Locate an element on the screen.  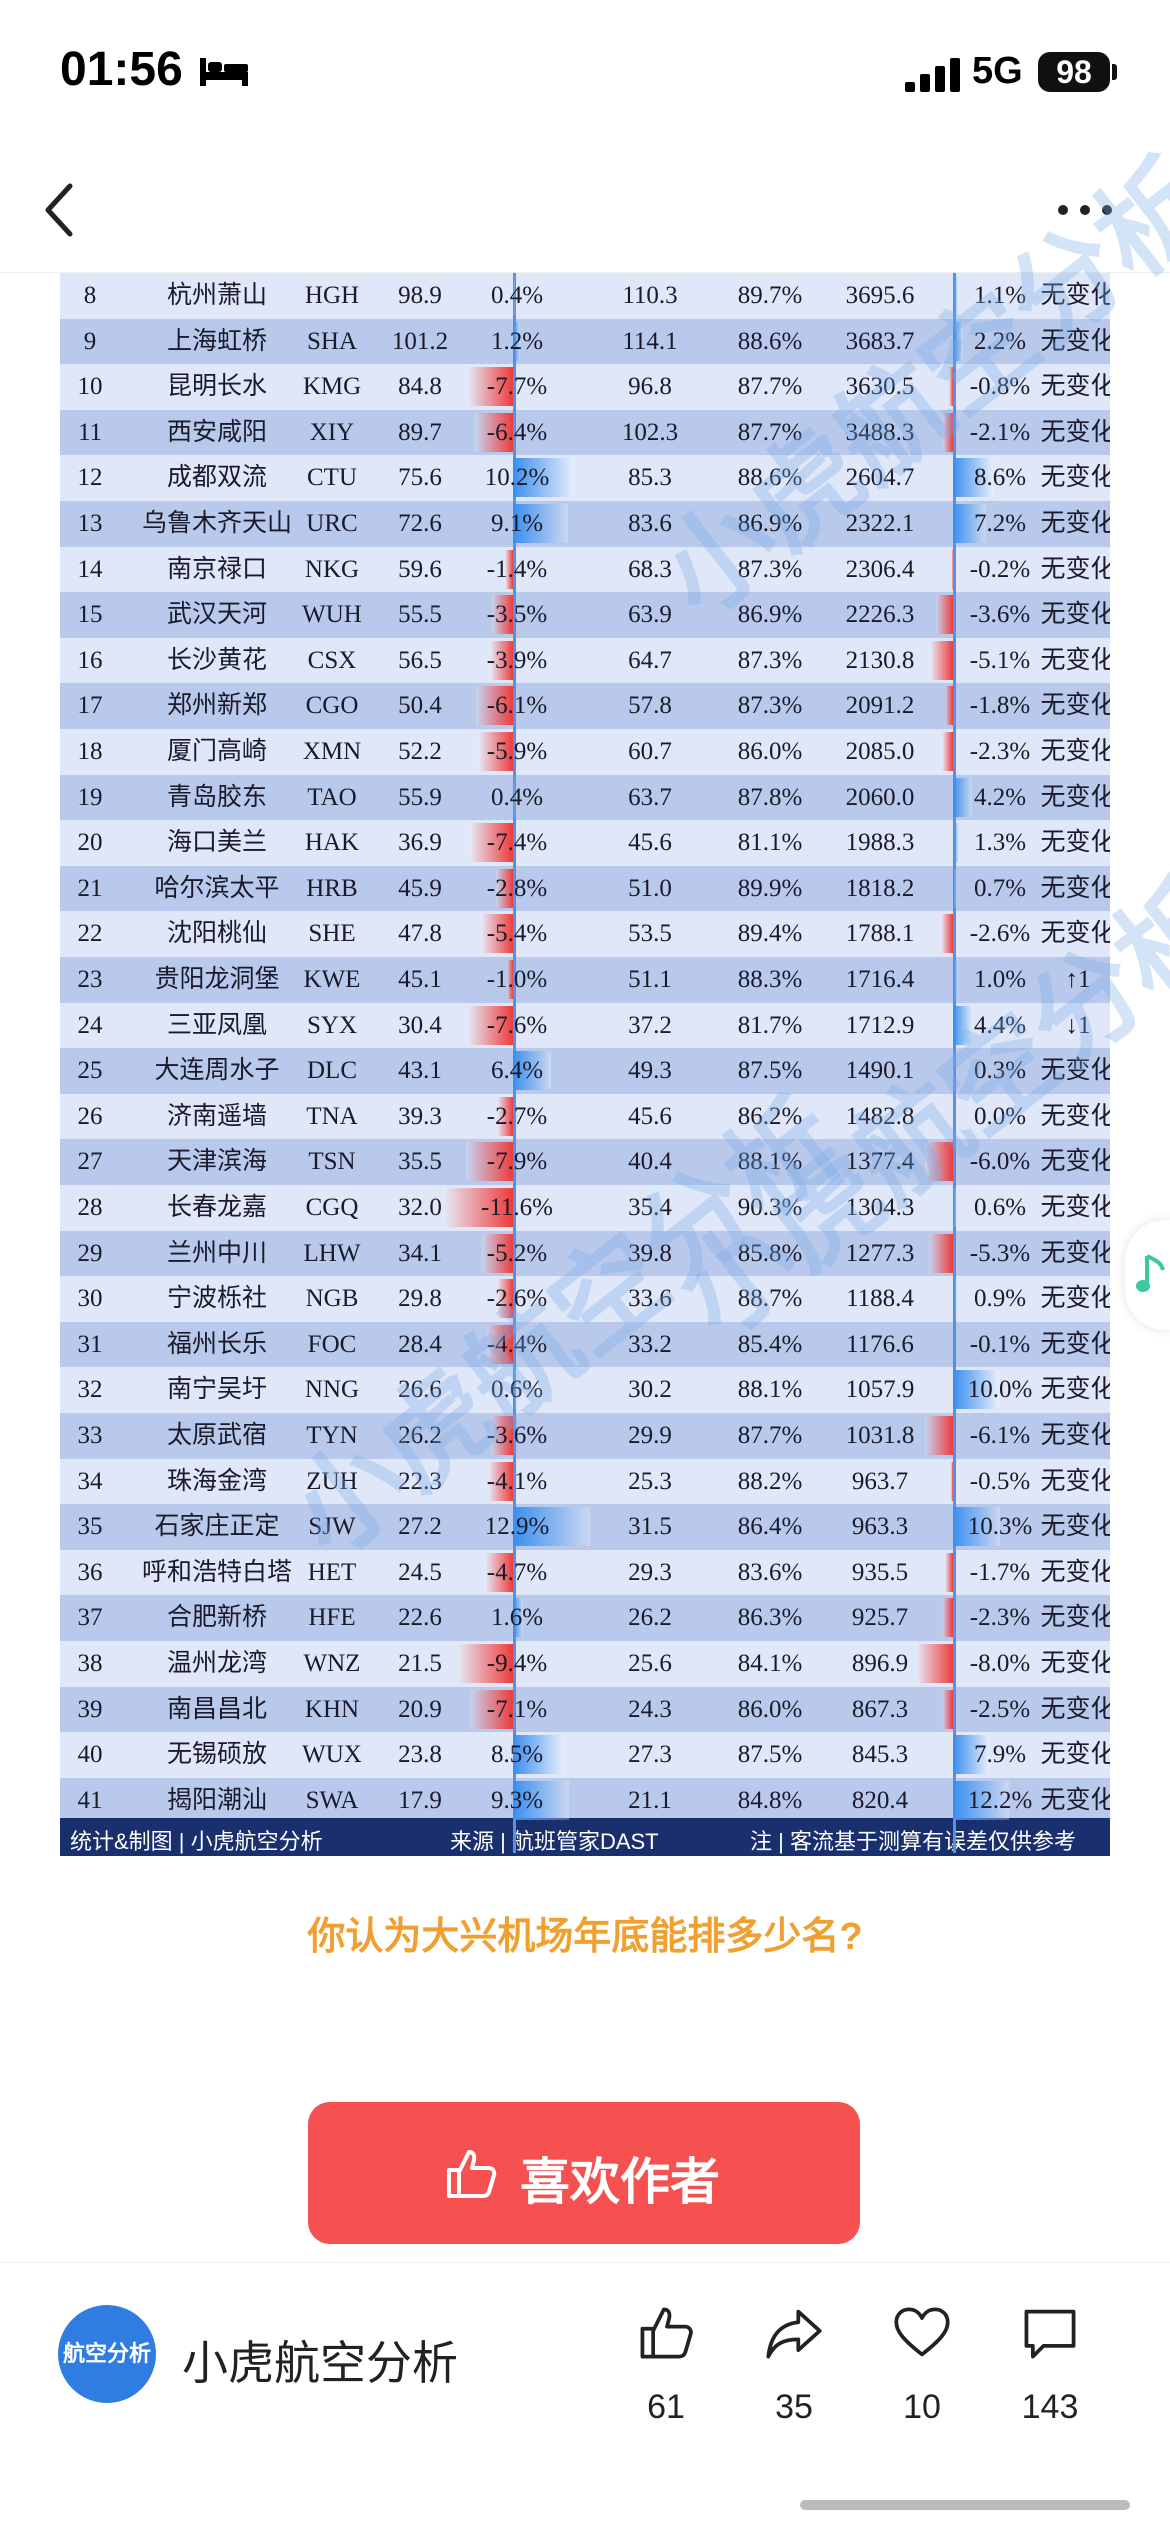
cell-load: 87.7% is located at coordinates (770, 1436).